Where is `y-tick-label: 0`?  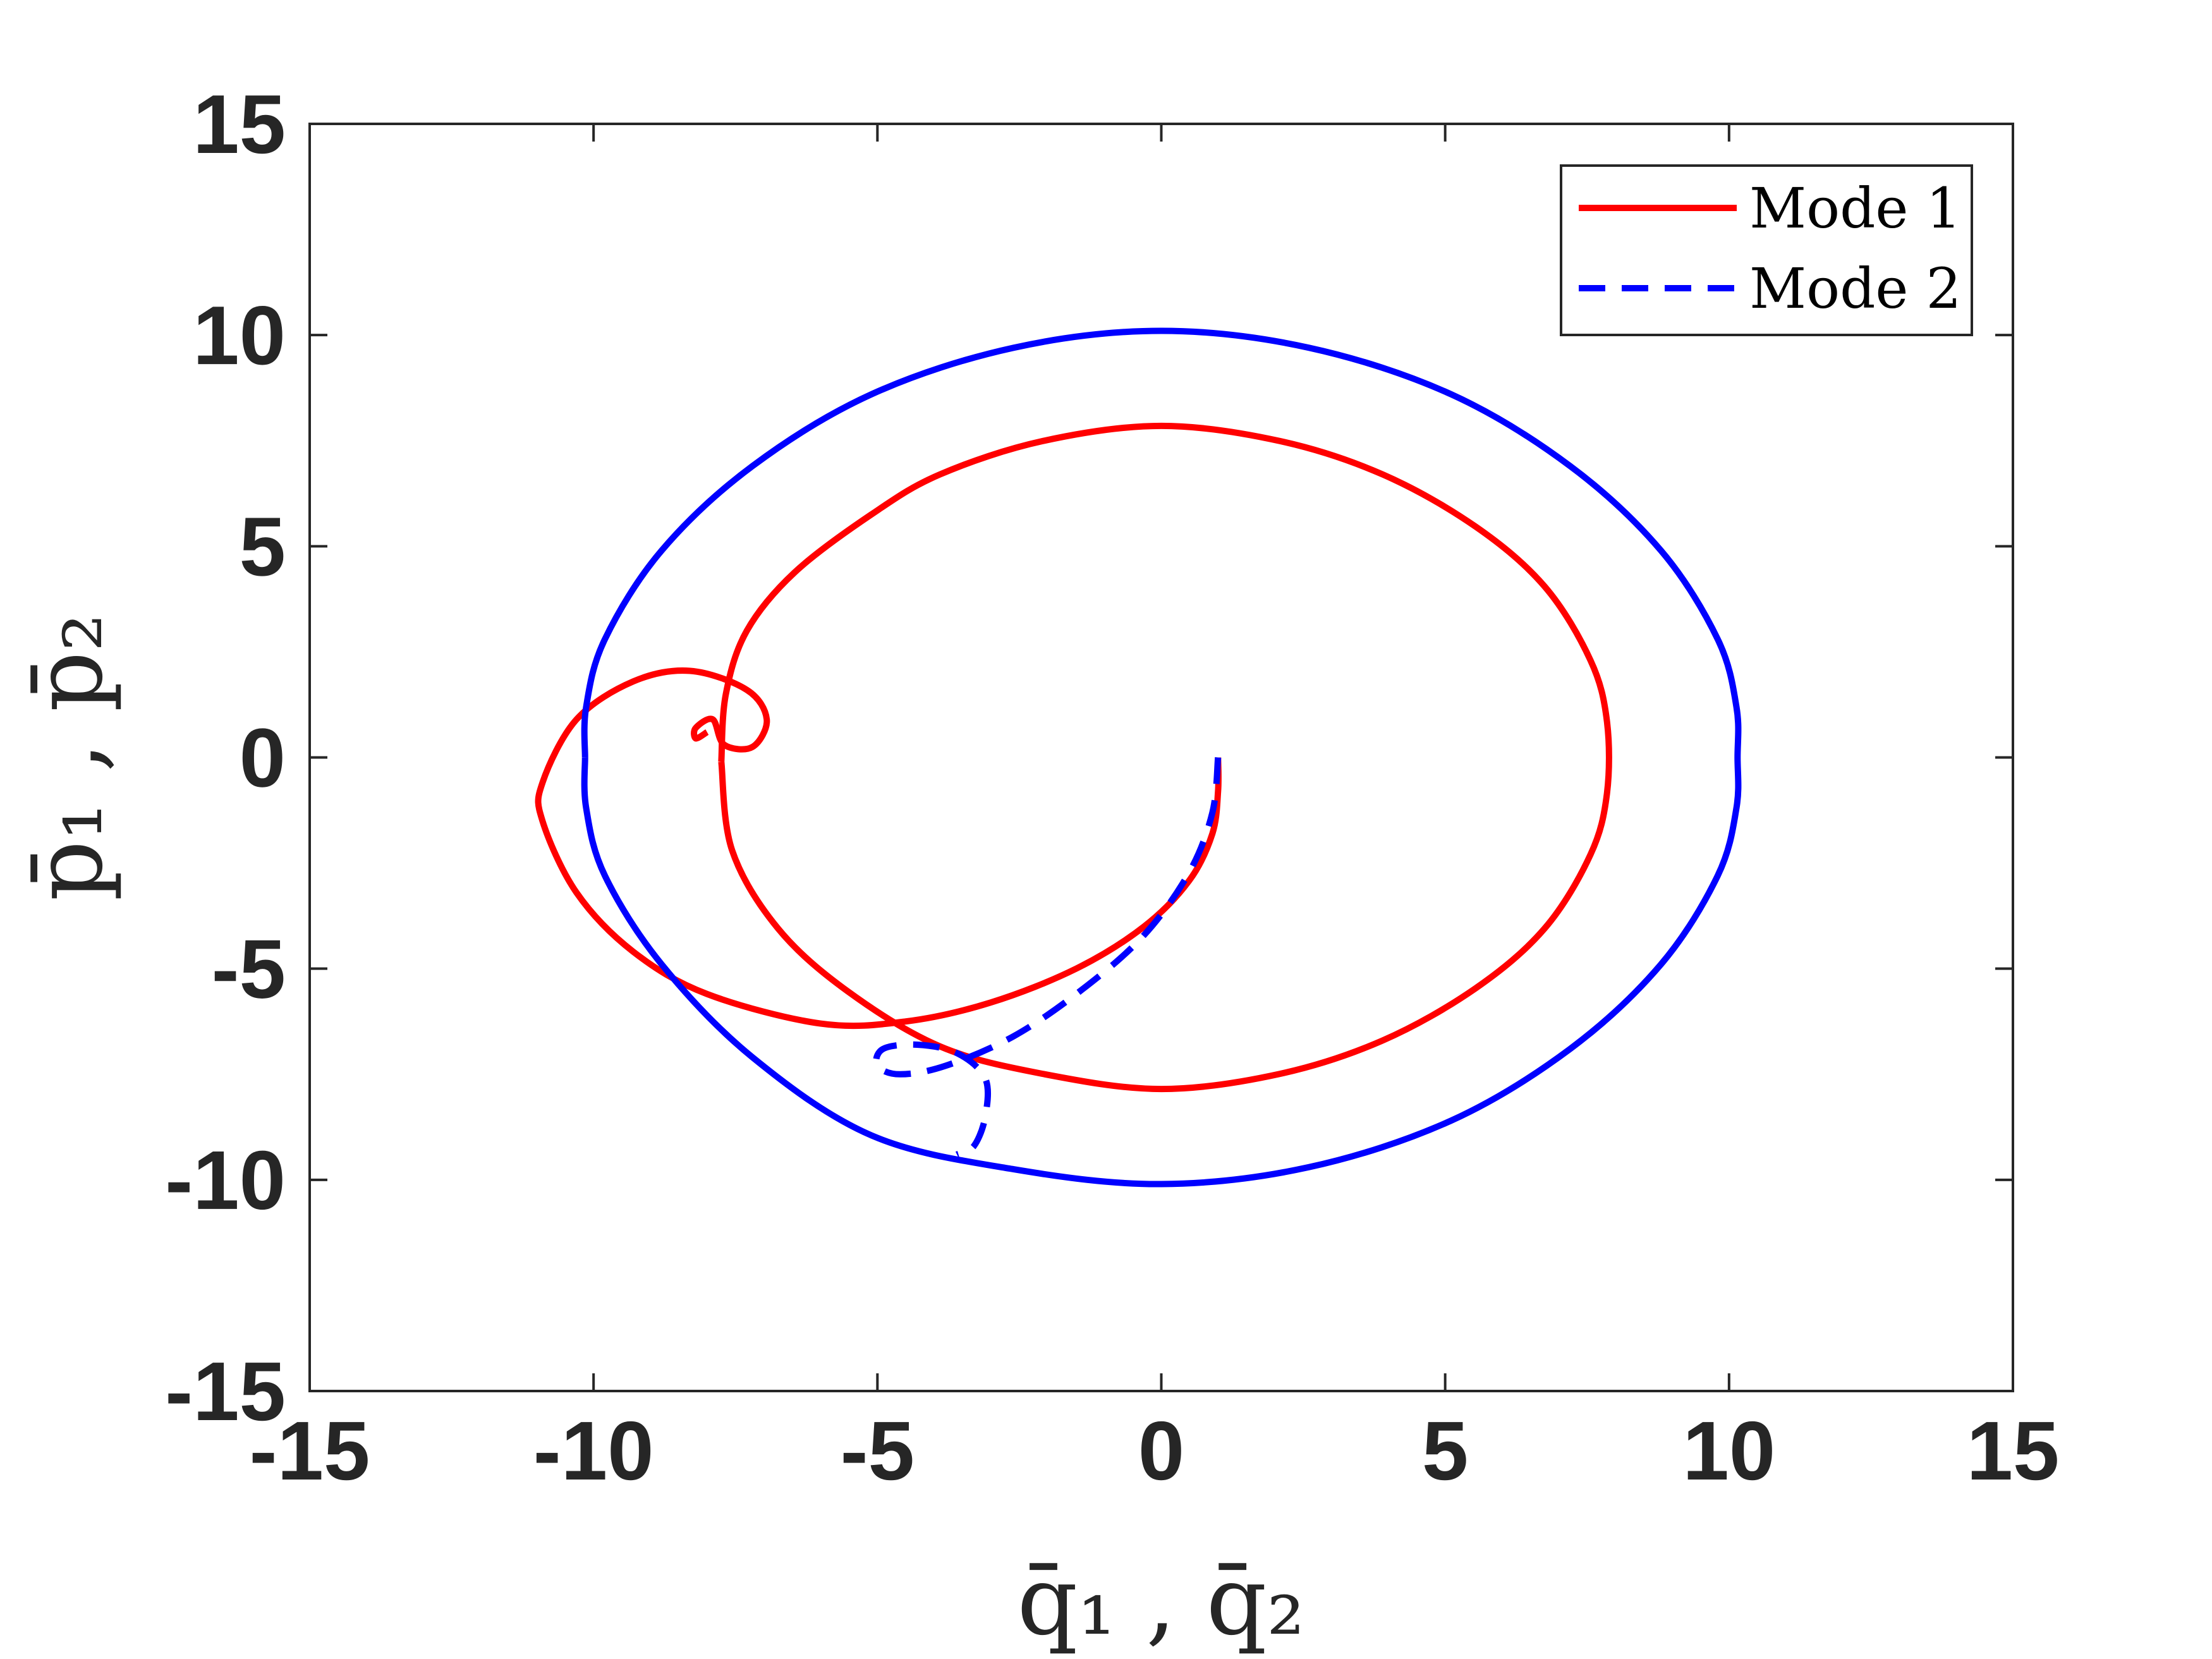
y-tick-label: 0 is located at coordinates (263, 758).